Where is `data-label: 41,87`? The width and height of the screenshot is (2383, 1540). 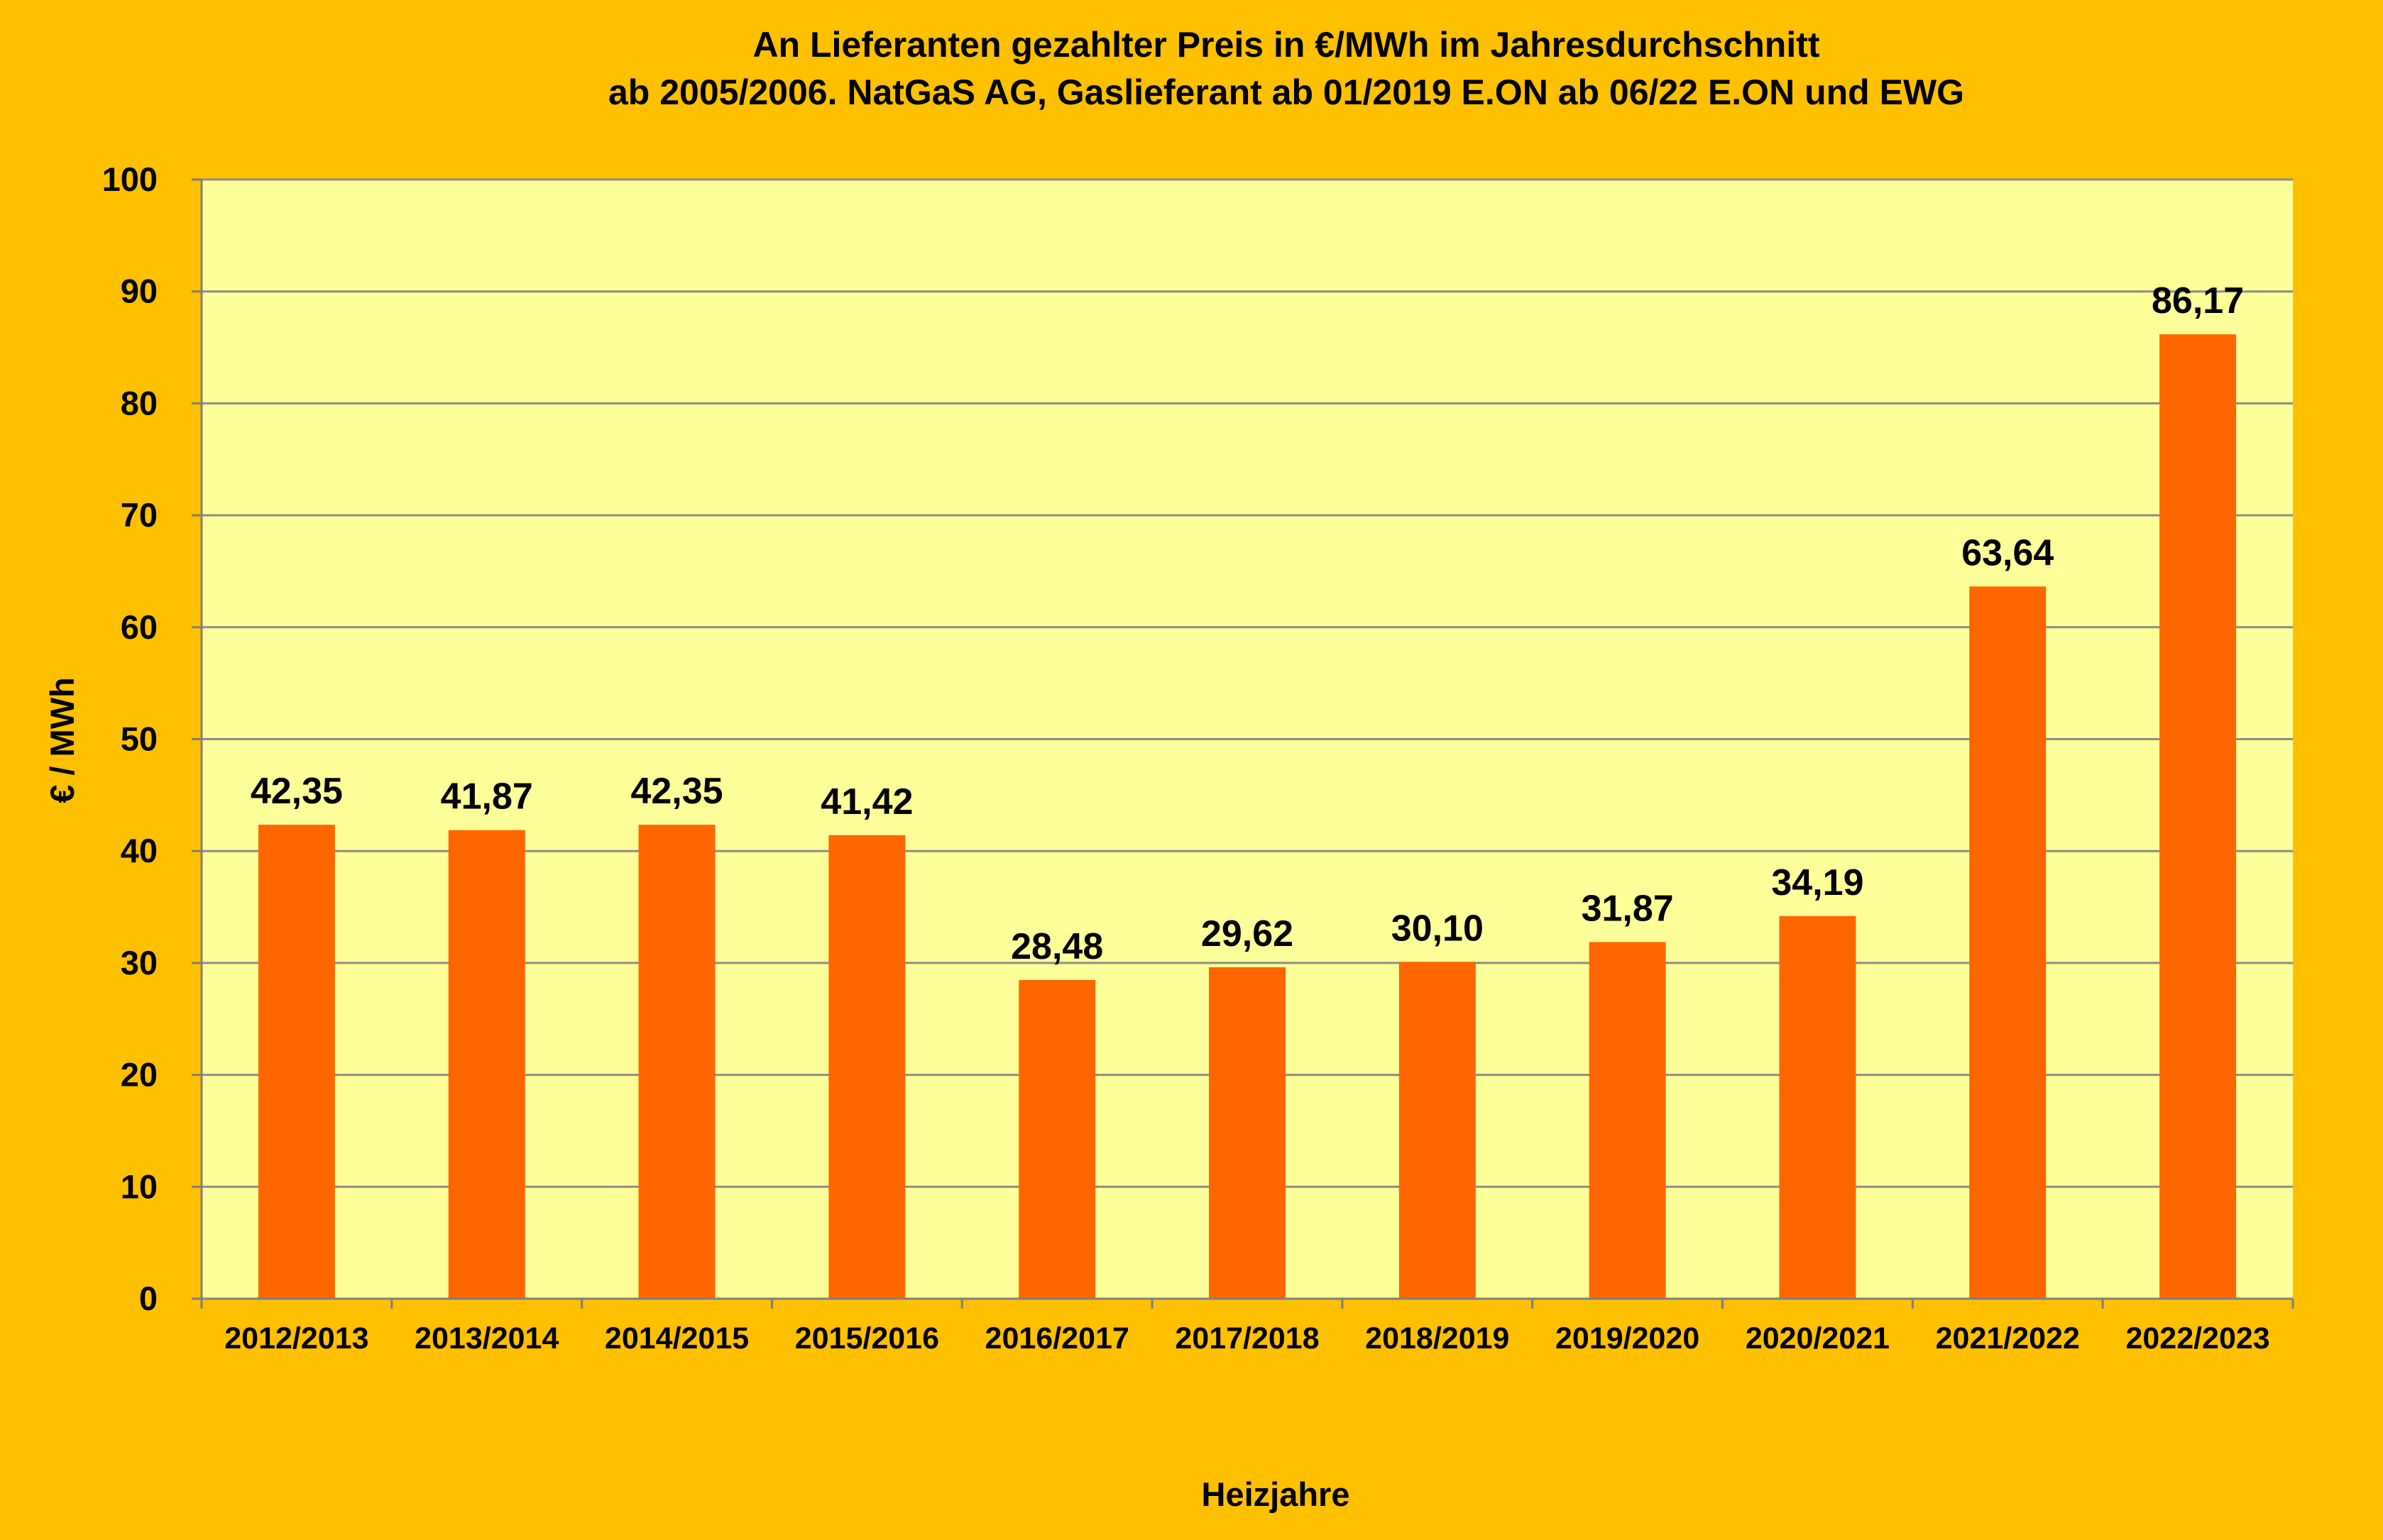 data-label: 41,87 is located at coordinates (487, 797).